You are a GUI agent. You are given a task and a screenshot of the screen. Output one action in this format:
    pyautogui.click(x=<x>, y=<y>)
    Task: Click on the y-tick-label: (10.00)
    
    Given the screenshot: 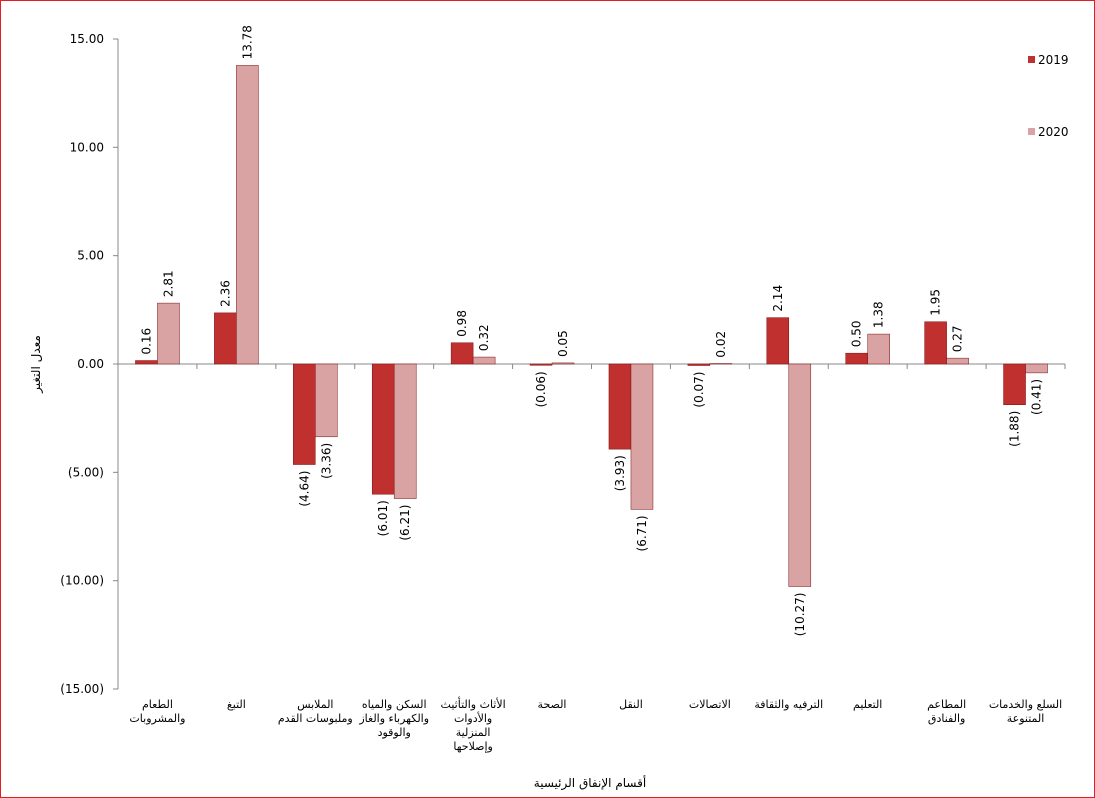 What is the action you would take?
    pyautogui.click(x=82, y=581)
    